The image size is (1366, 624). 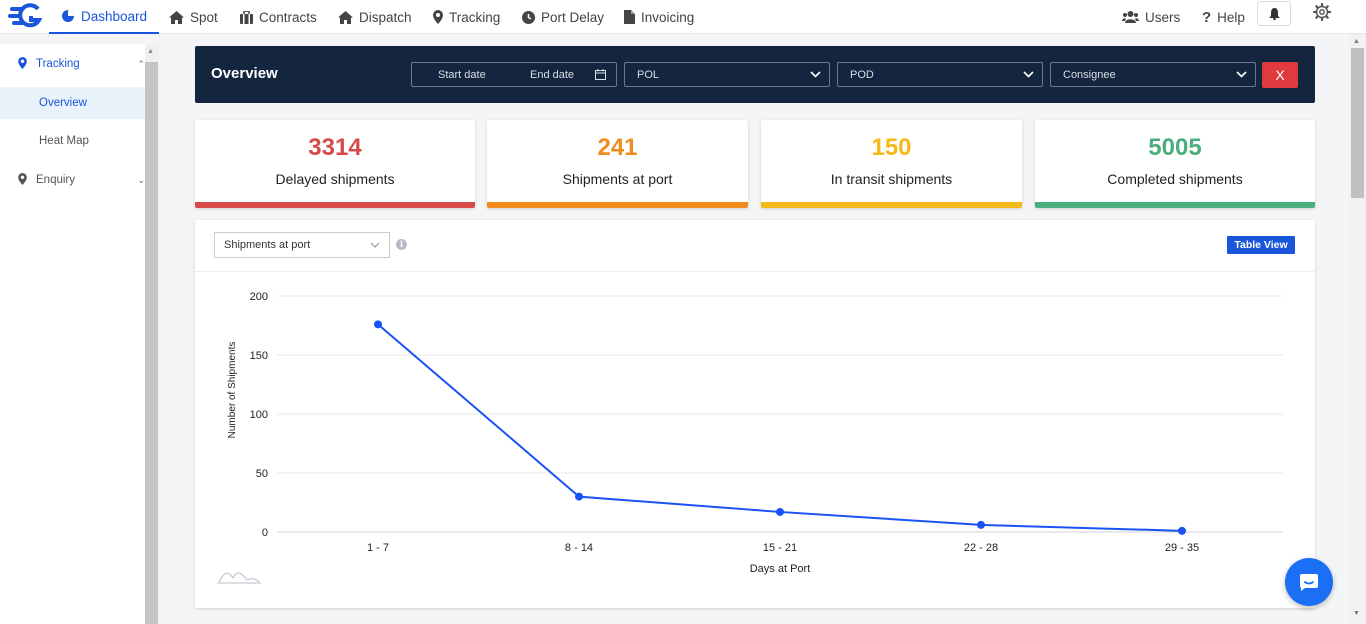 I want to click on nav-help-label: Help, so click(x=1231, y=17).